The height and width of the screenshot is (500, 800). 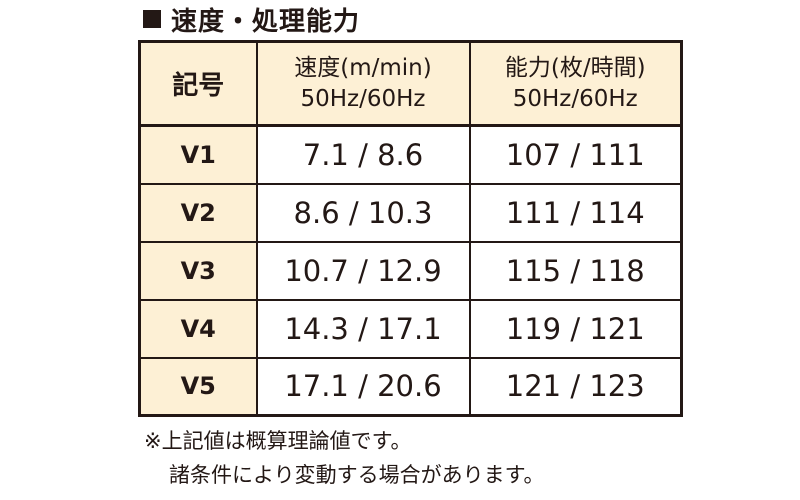 What do you see at coordinates (357, 475) in the screenshot?
I see `footnote-conditions: 諸条件により変動する場合があります。` at bounding box center [357, 475].